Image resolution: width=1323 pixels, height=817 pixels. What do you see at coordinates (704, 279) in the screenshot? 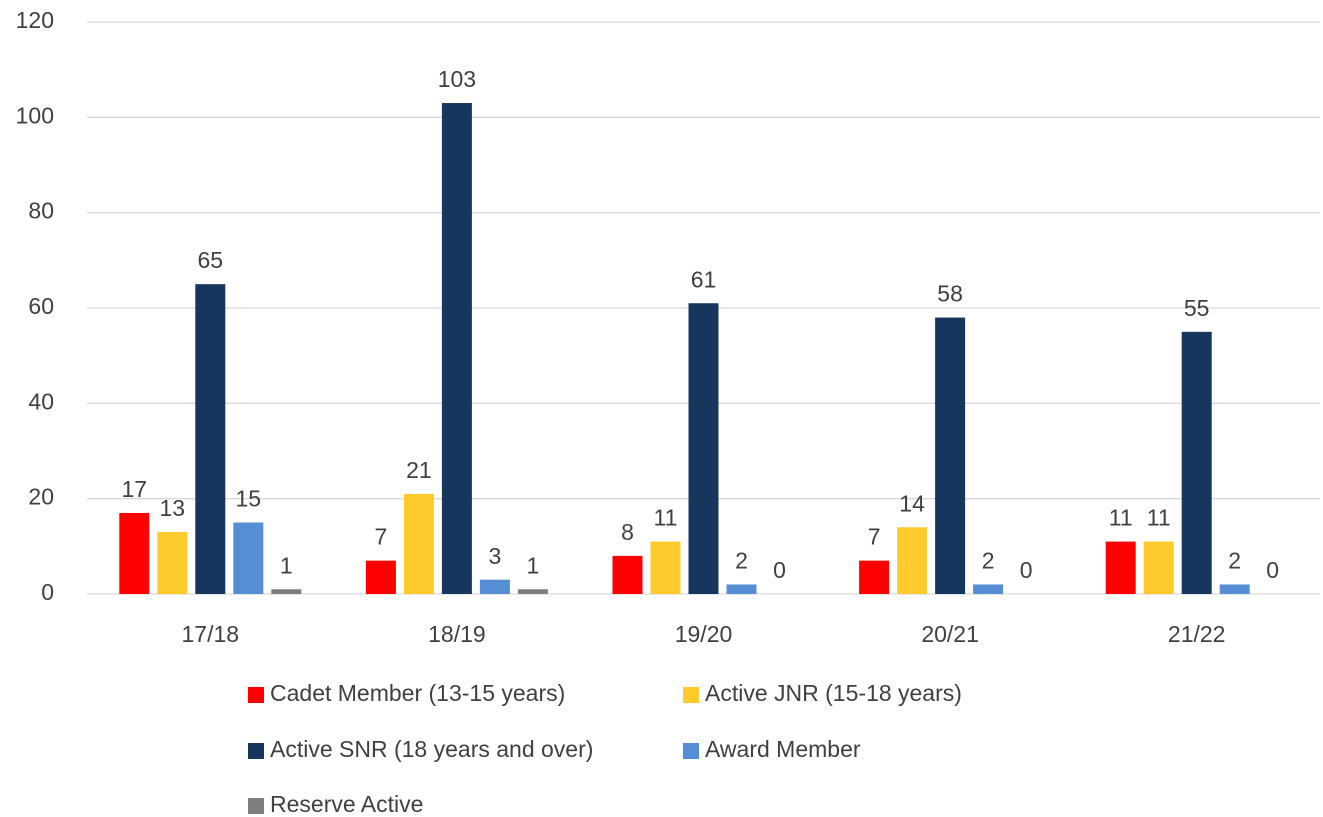
I see `data-label: 61` at bounding box center [704, 279].